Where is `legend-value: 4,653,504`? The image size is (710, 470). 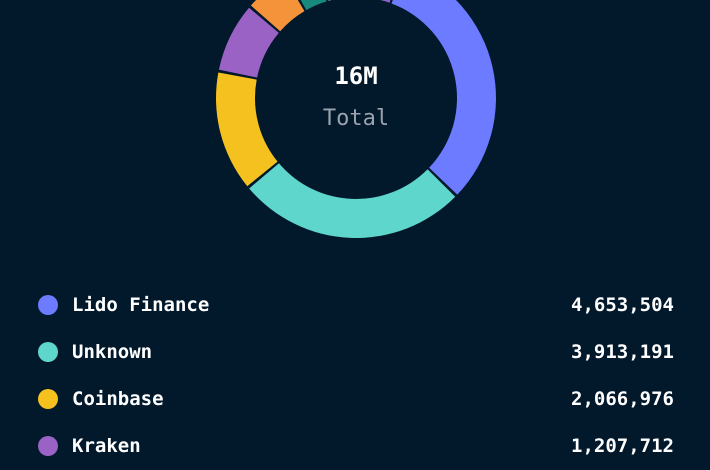
legend-value: 4,653,504 is located at coordinates (622, 305).